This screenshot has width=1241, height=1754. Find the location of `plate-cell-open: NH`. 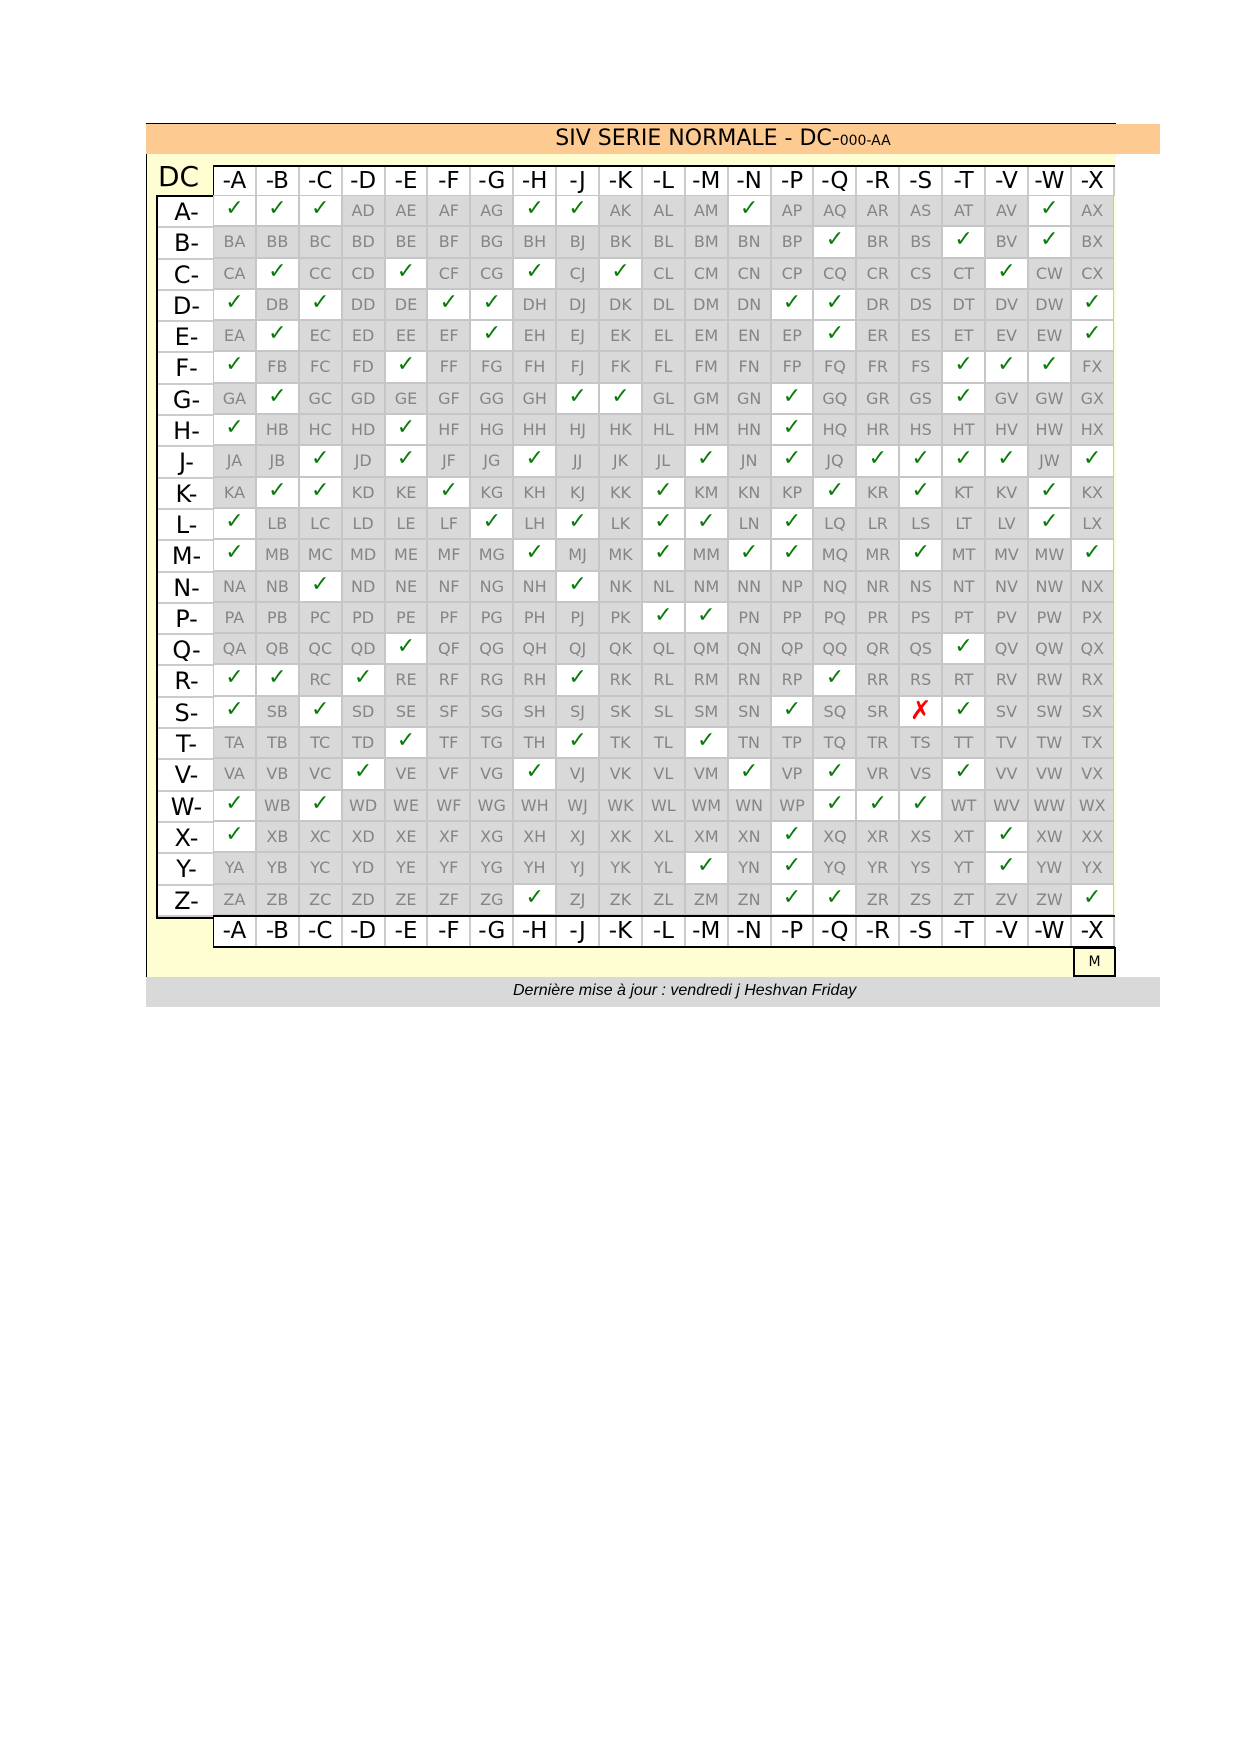

plate-cell-open: NH is located at coordinates (535, 586).